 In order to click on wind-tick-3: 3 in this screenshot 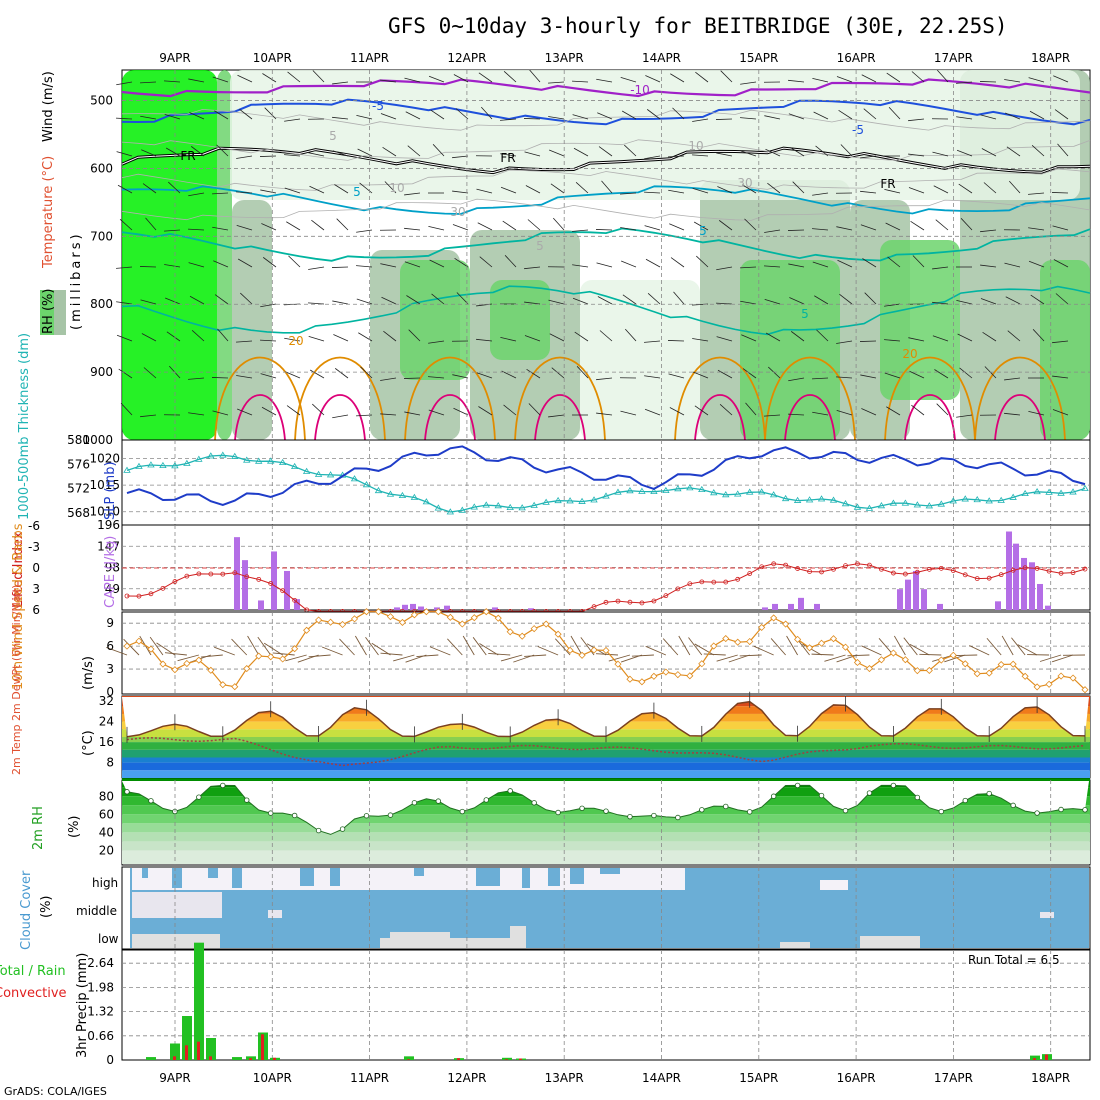, I will do `click(110, 669)`.